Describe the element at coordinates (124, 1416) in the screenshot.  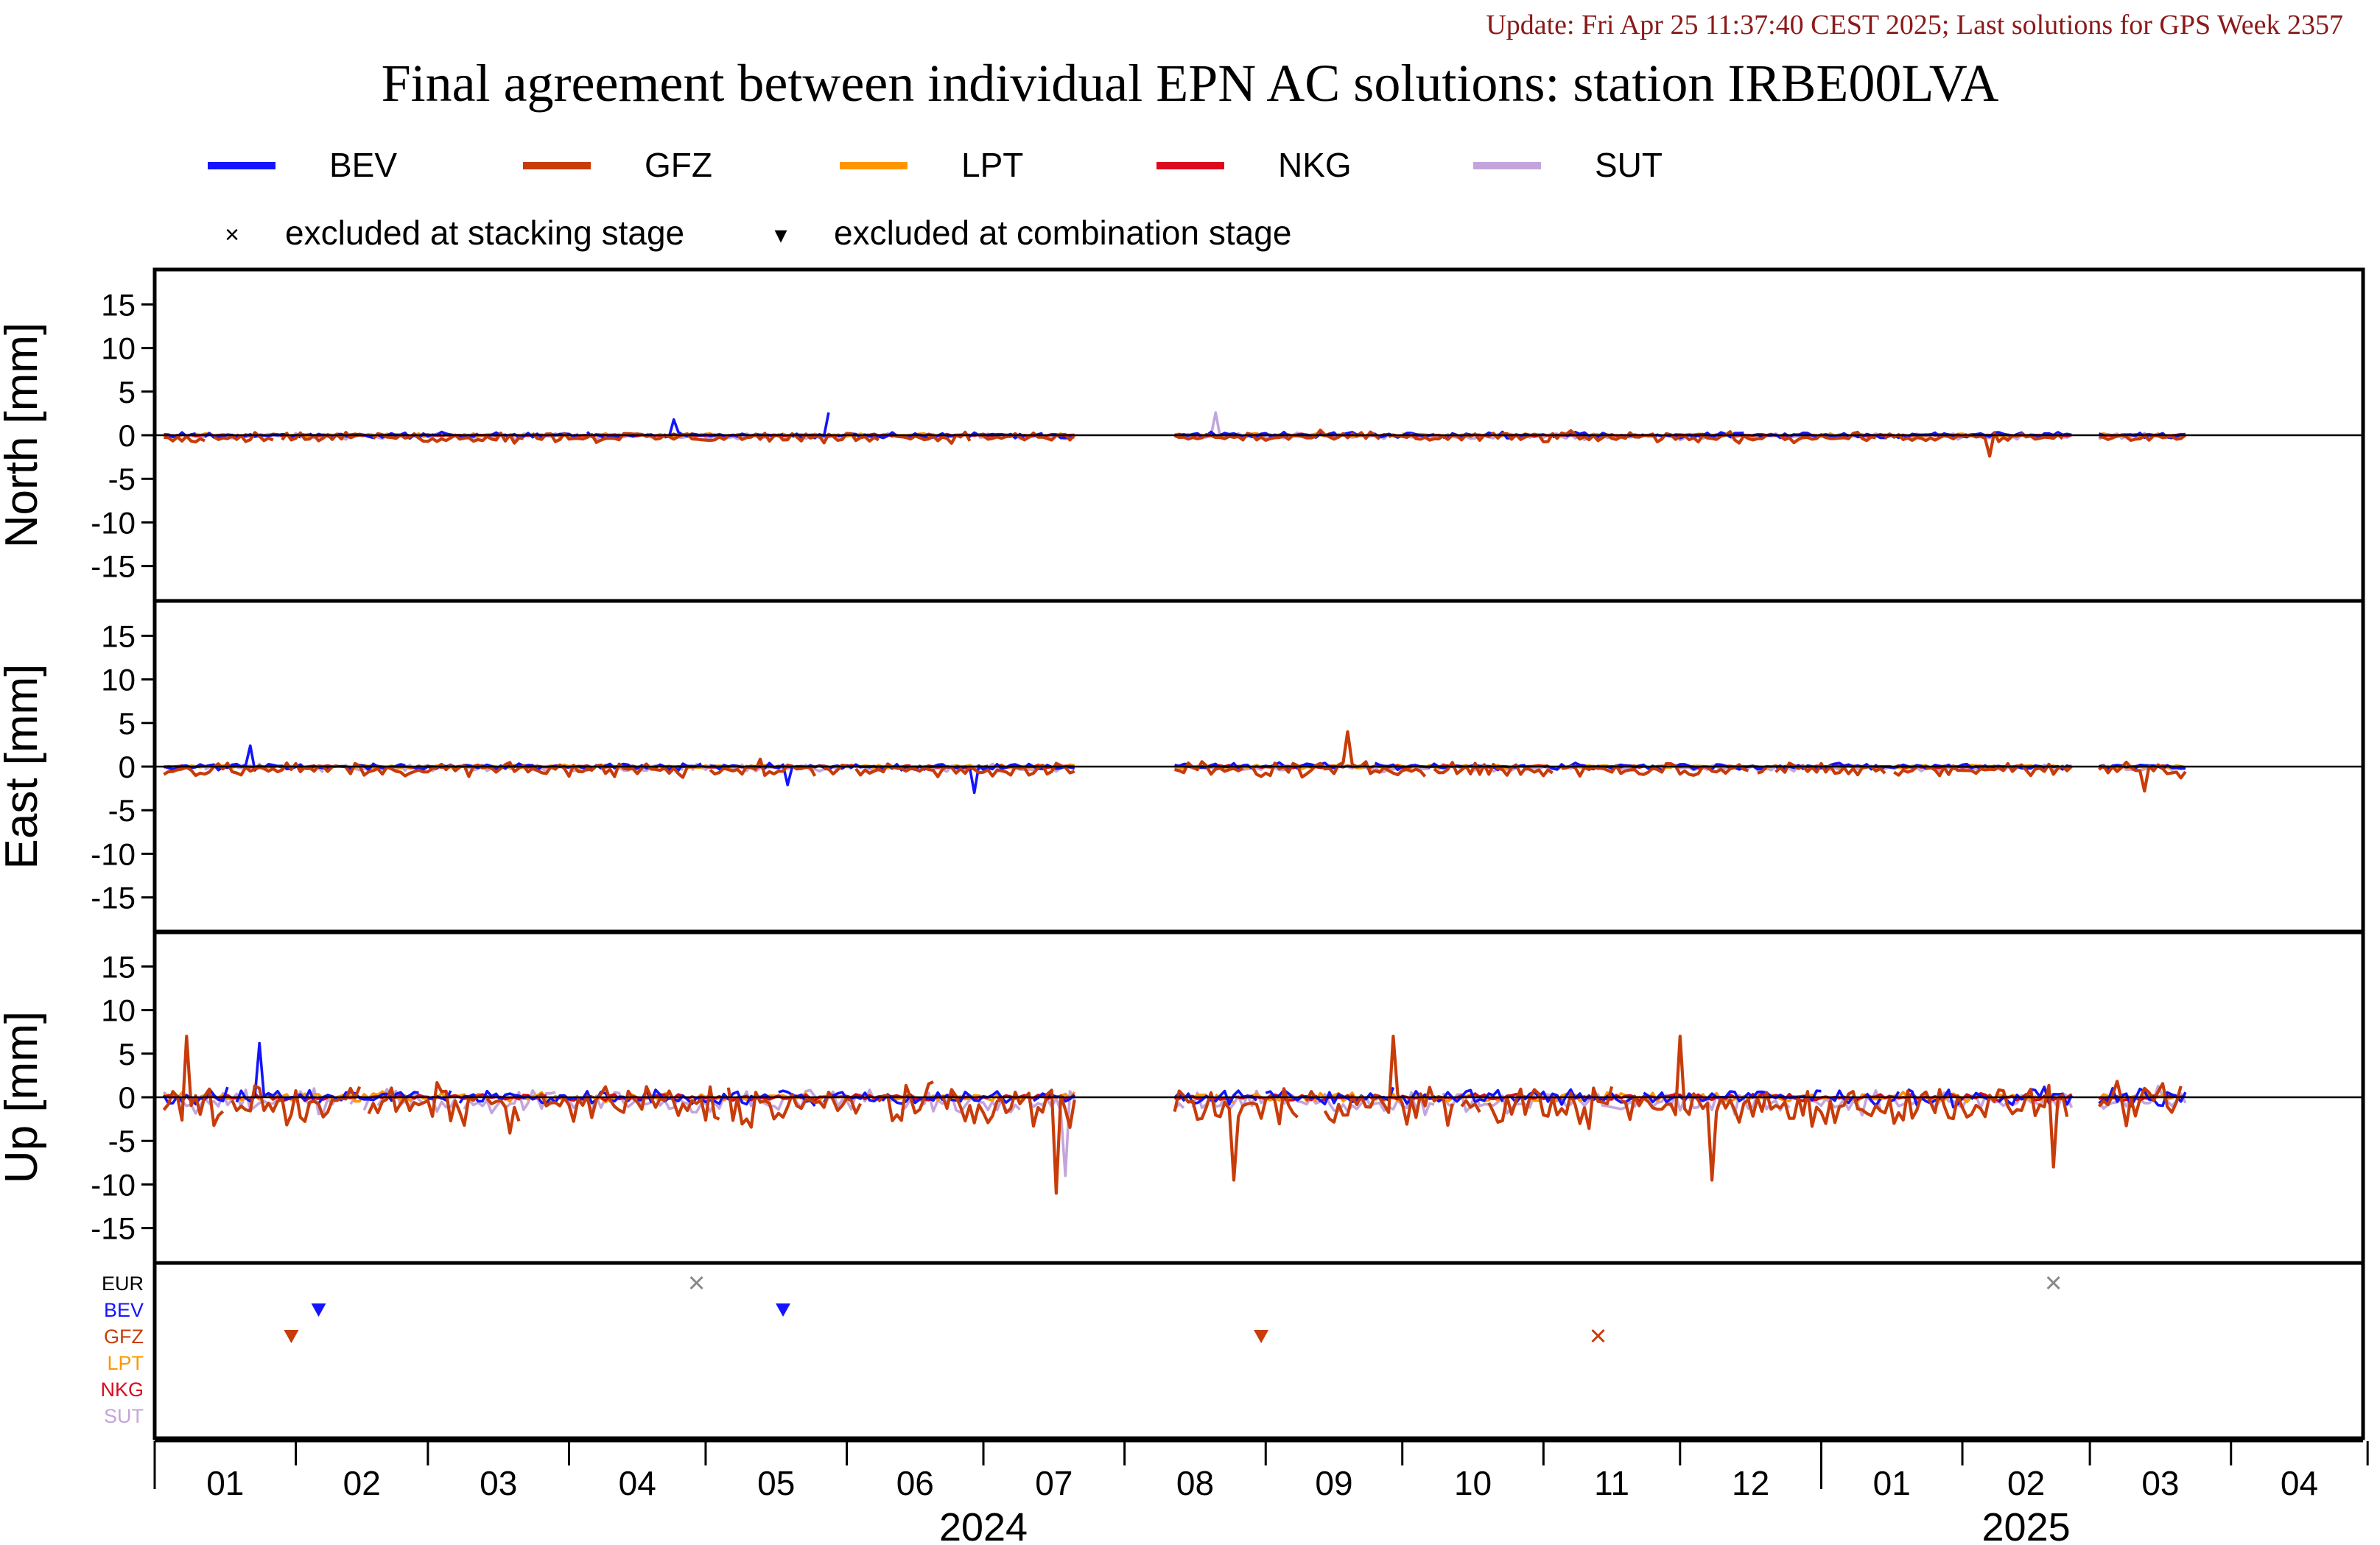
I see `exclusion-row-label-sut: SUT` at that location.